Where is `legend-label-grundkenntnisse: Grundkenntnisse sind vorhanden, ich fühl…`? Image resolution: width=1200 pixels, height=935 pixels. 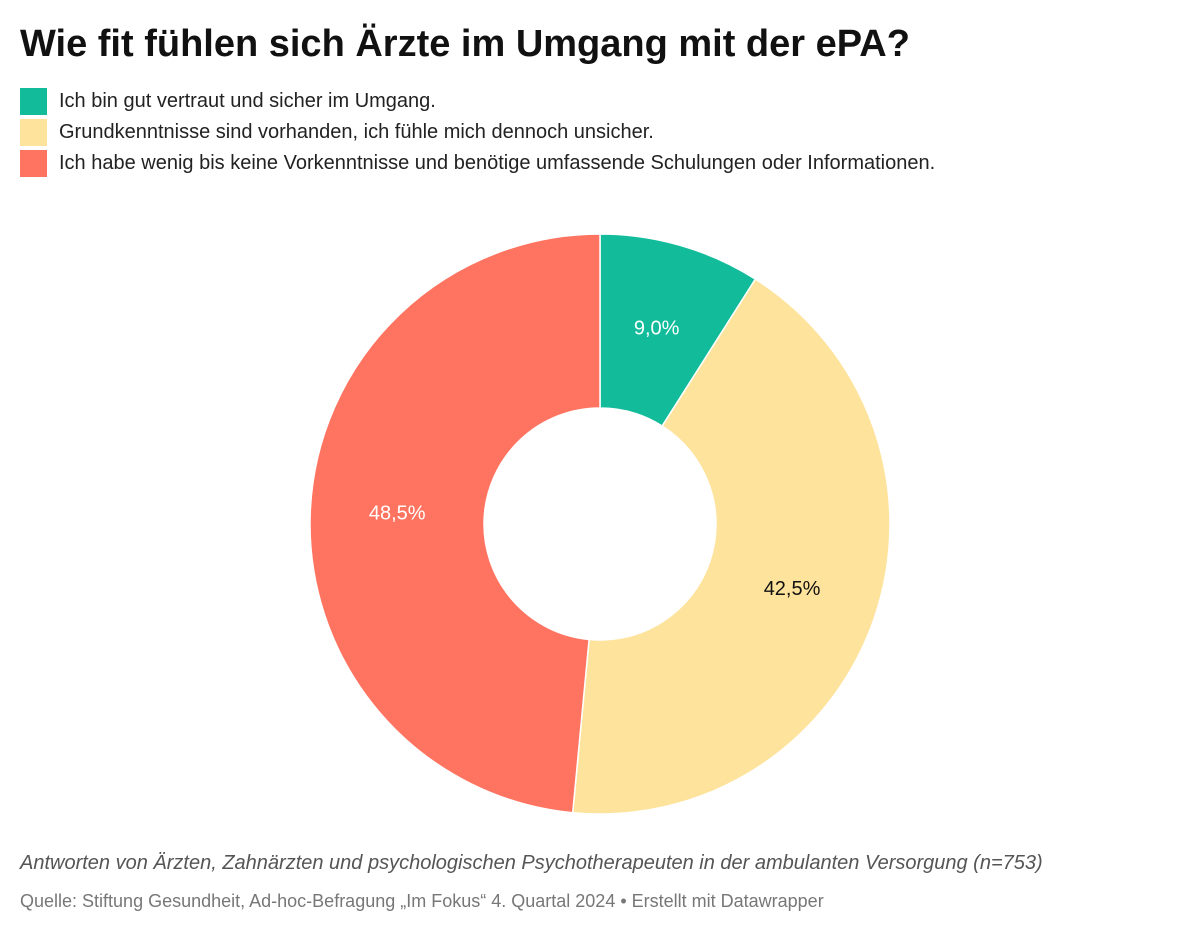 legend-label-grundkenntnisse: Grundkenntnisse sind vorhanden, ich fühl… is located at coordinates (356, 132).